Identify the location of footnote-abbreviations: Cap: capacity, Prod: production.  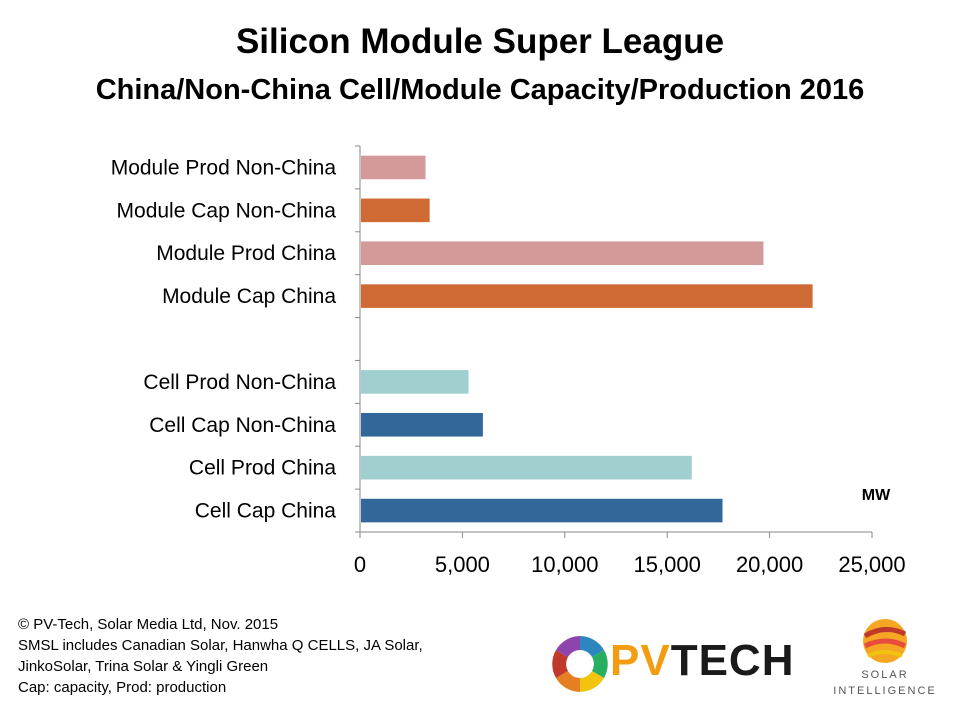
(122, 687).